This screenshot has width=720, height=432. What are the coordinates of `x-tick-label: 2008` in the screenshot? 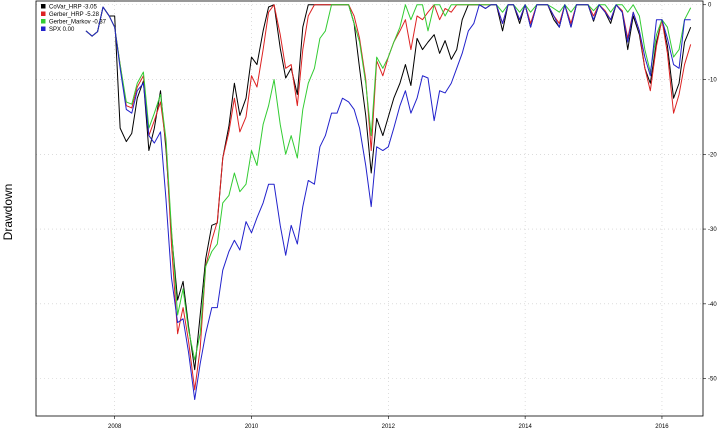 It's located at (115, 427).